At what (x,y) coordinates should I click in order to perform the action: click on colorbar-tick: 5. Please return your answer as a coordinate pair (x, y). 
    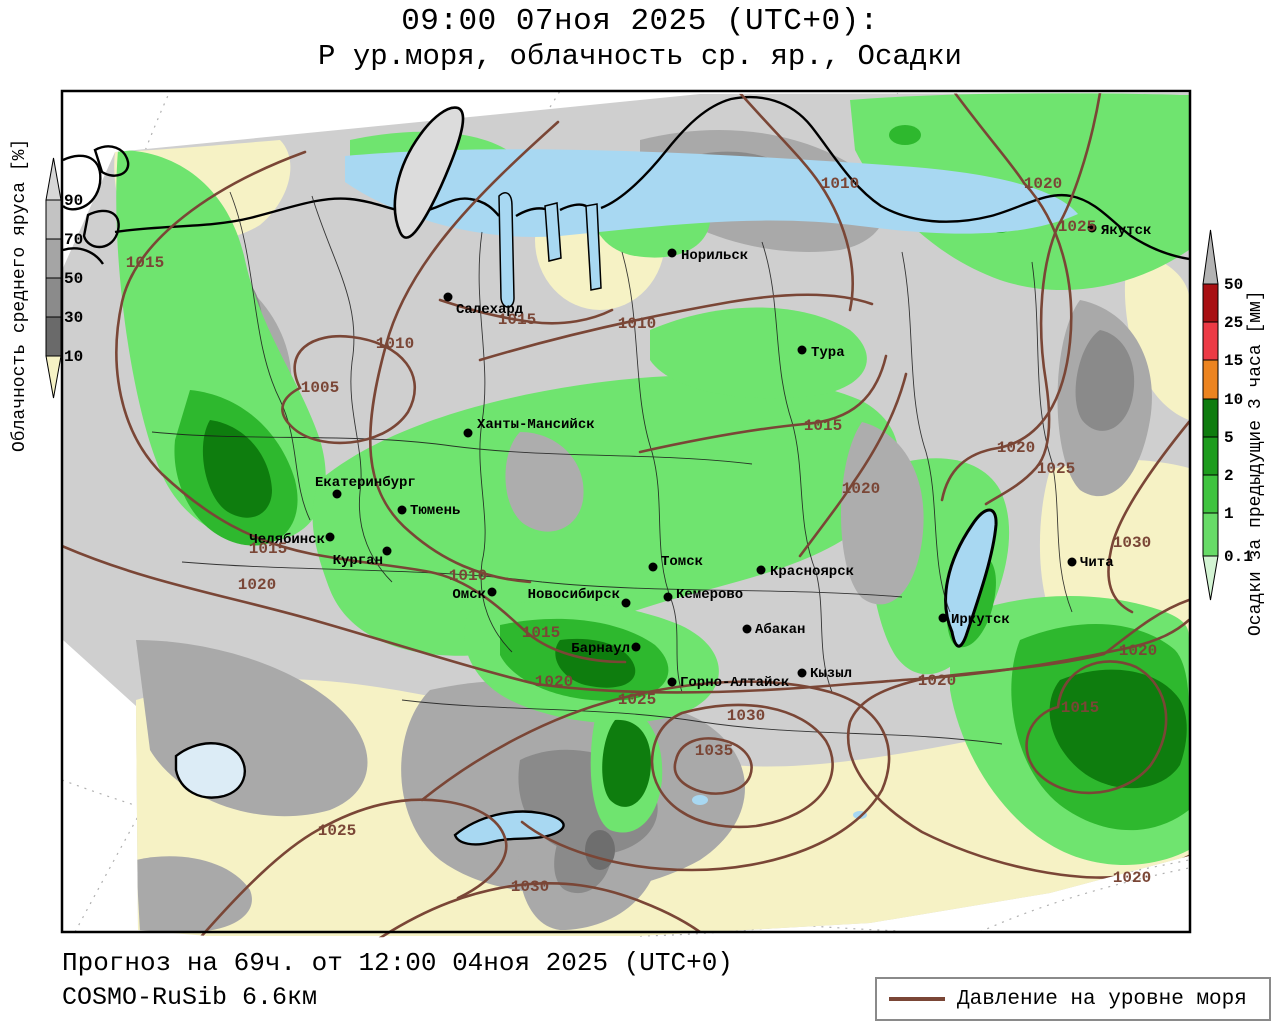
    Looking at the image, I should click on (1229, 438).